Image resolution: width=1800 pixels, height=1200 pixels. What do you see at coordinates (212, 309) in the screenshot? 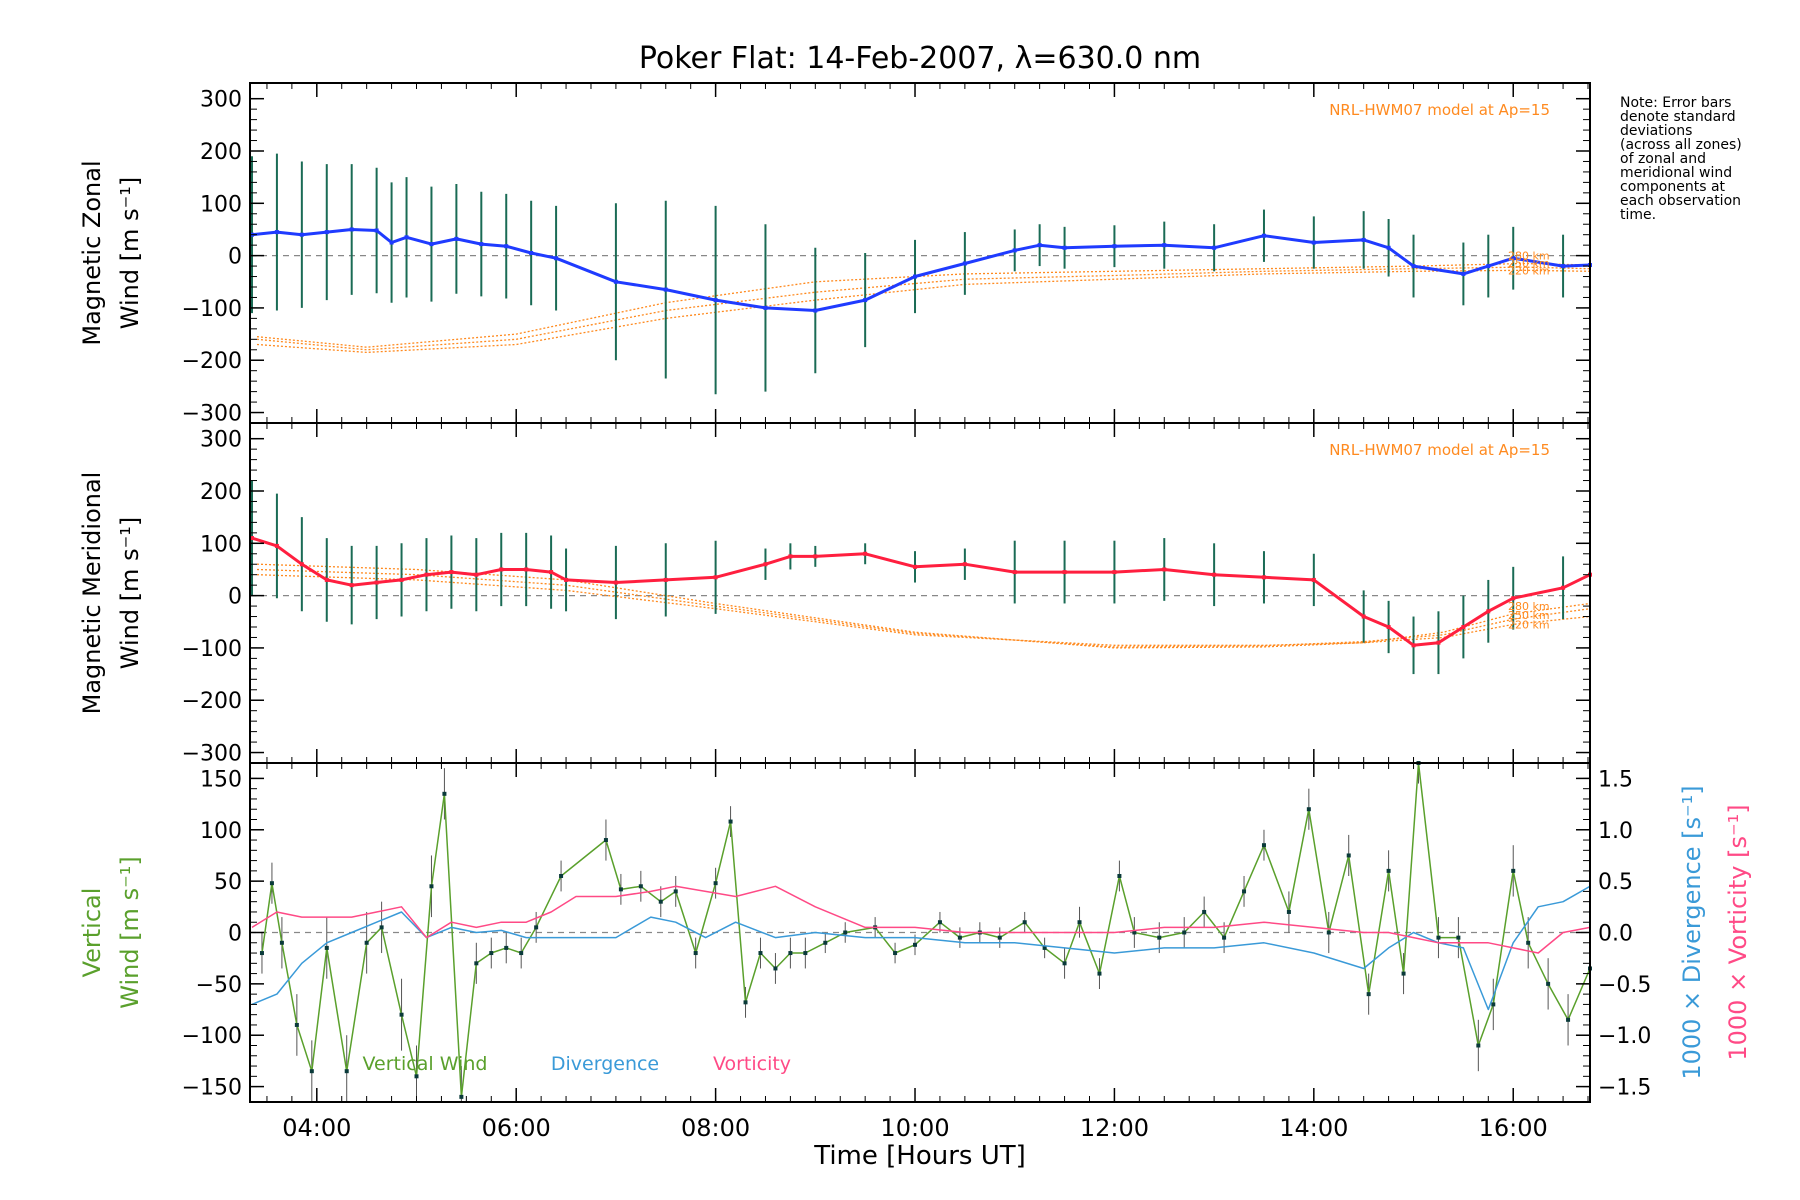
I see `y-tick-label: −100` at bounding box center [212, 309].